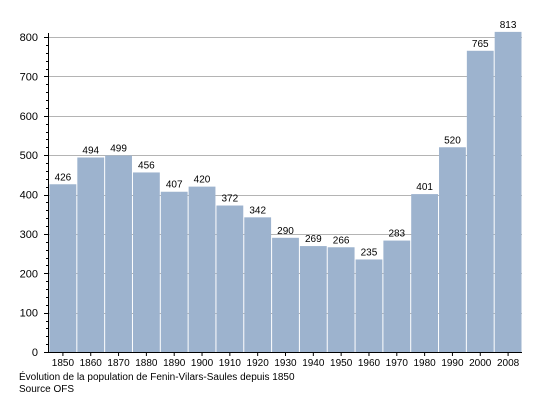 Image resolution: width=550 pixels, height=405 pixels. What do you see at coordinates (118, 149) in the screenshot?
I see `data-label: 499` at bounding box center [118, 149].